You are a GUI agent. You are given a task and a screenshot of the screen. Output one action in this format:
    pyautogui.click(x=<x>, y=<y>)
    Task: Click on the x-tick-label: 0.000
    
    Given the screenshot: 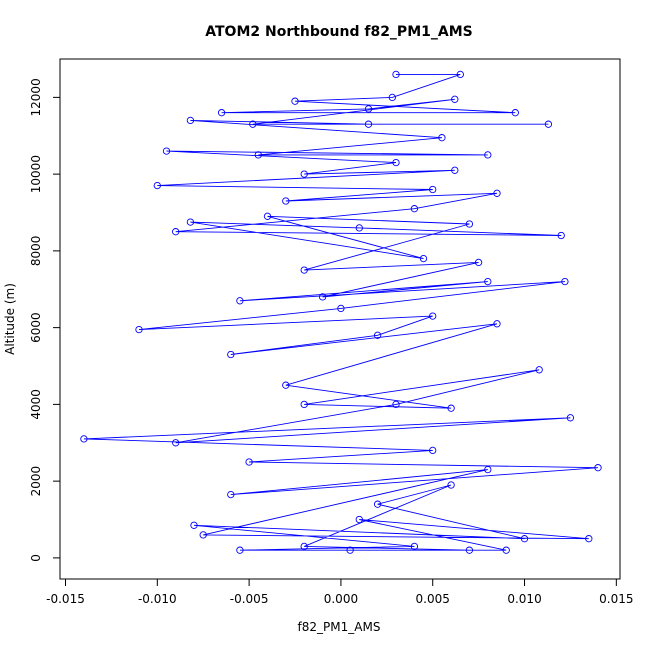 What is the action you would take?
    pyautogui.click(x=341, y=599)
    